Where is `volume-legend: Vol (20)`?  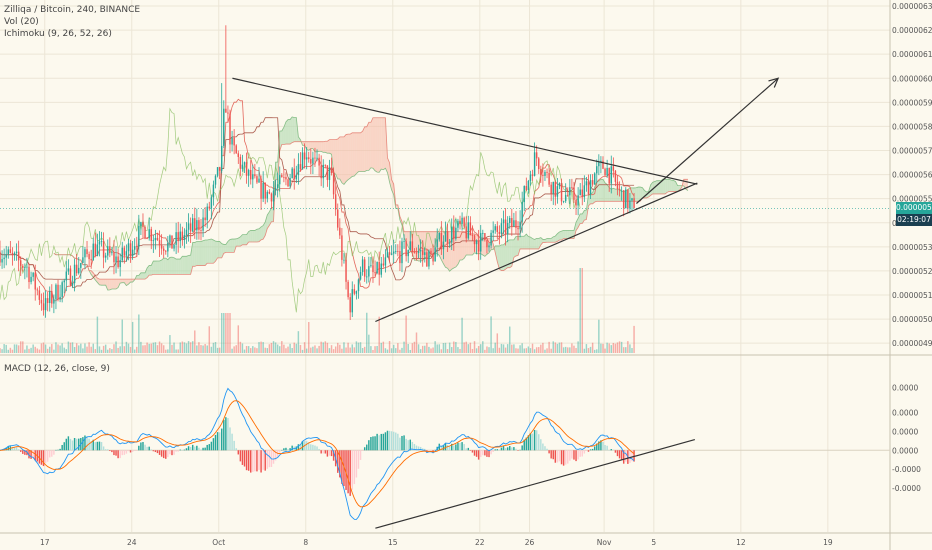 volume-legend: Vol (20) is located at coordinates (21, 22).